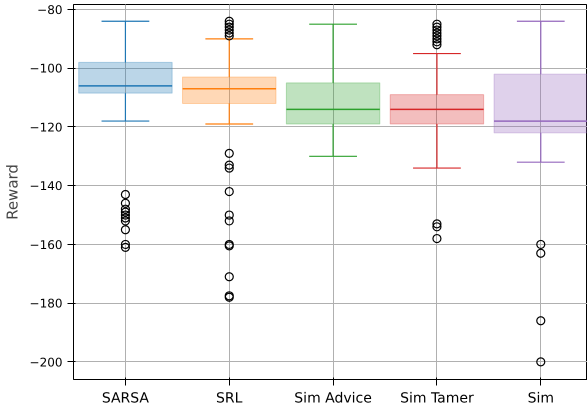 Image resolution: width=587 pixels, height=409 pixels. I want to click on x-tick-label: SRL, so click(229, 398).